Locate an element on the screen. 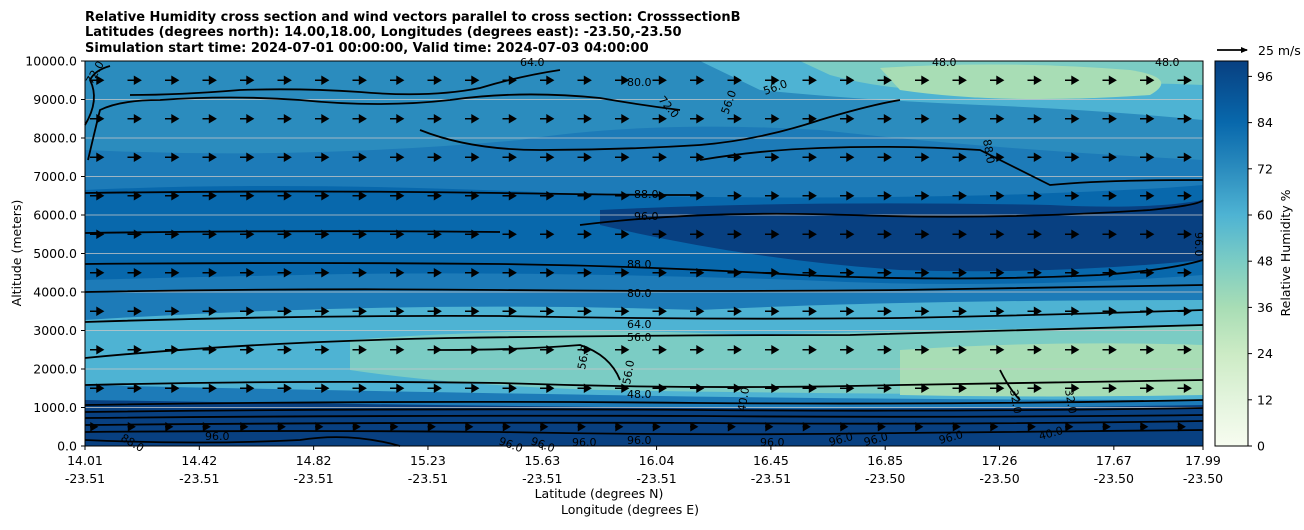  x-axis-label-2: Longitude (degrees E) is located at coordinates (630, 509).